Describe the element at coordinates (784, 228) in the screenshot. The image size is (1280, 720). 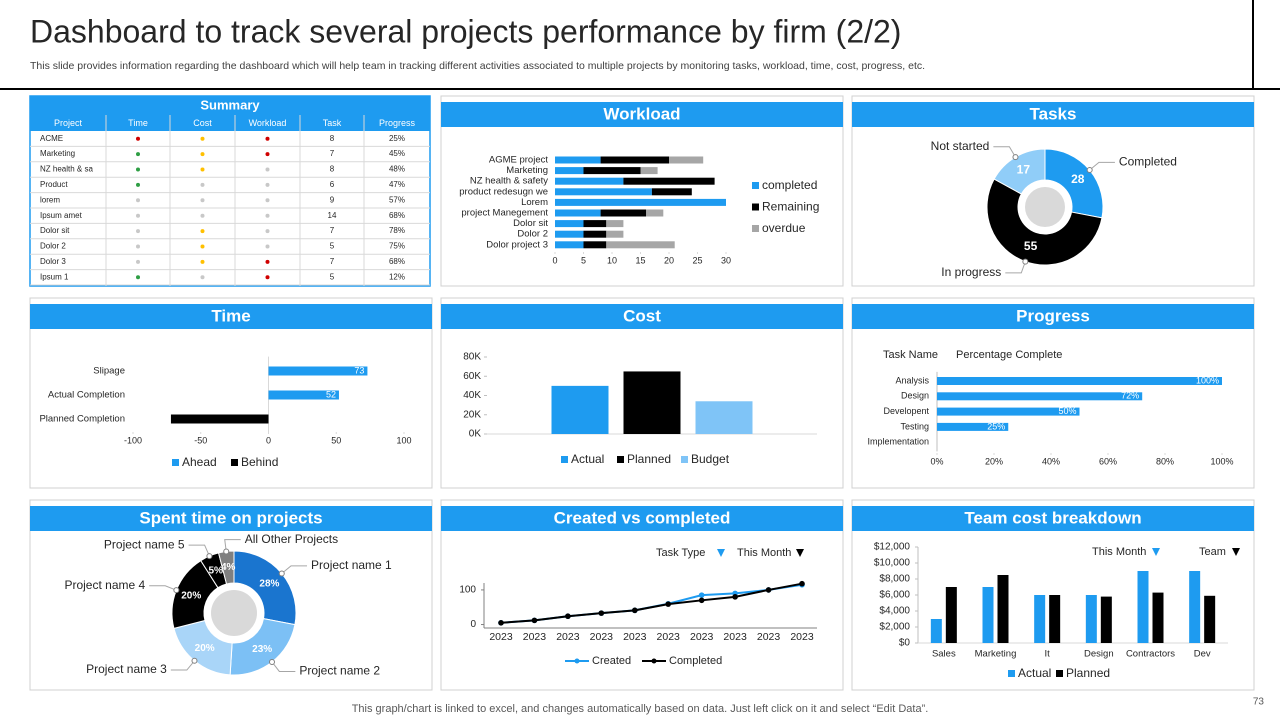
I see `legend-label: overdue` at that location.